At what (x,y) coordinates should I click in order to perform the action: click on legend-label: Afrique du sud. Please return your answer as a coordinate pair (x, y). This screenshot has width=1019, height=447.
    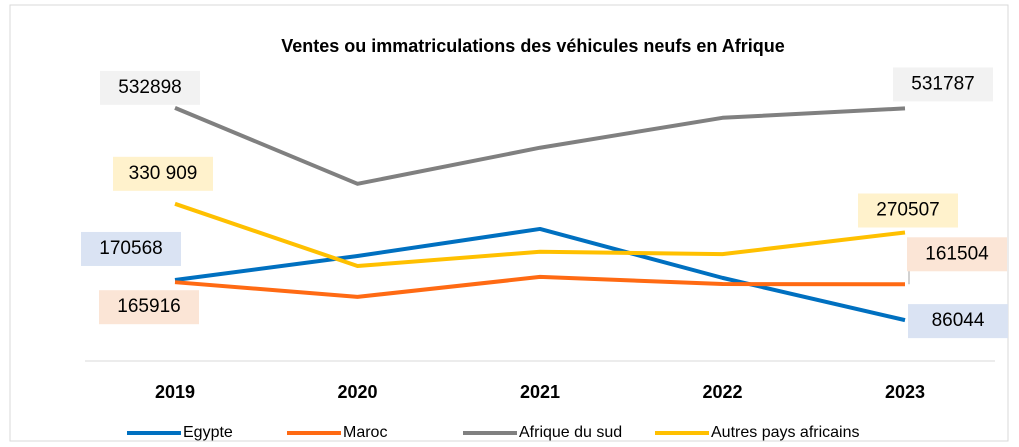
    Looking at the image, I should click on (570, 432).